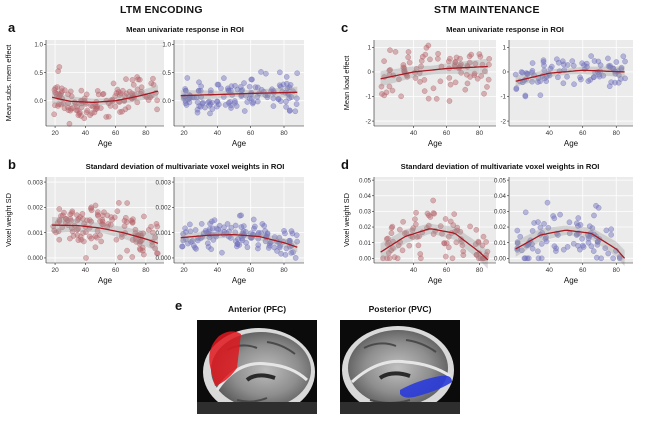 Image resolution: width=650 pixels, height=434 pixels. Describe the element at coordinates (370, 72) in the screenshot. I see `y-tick-label: 0` at that location.